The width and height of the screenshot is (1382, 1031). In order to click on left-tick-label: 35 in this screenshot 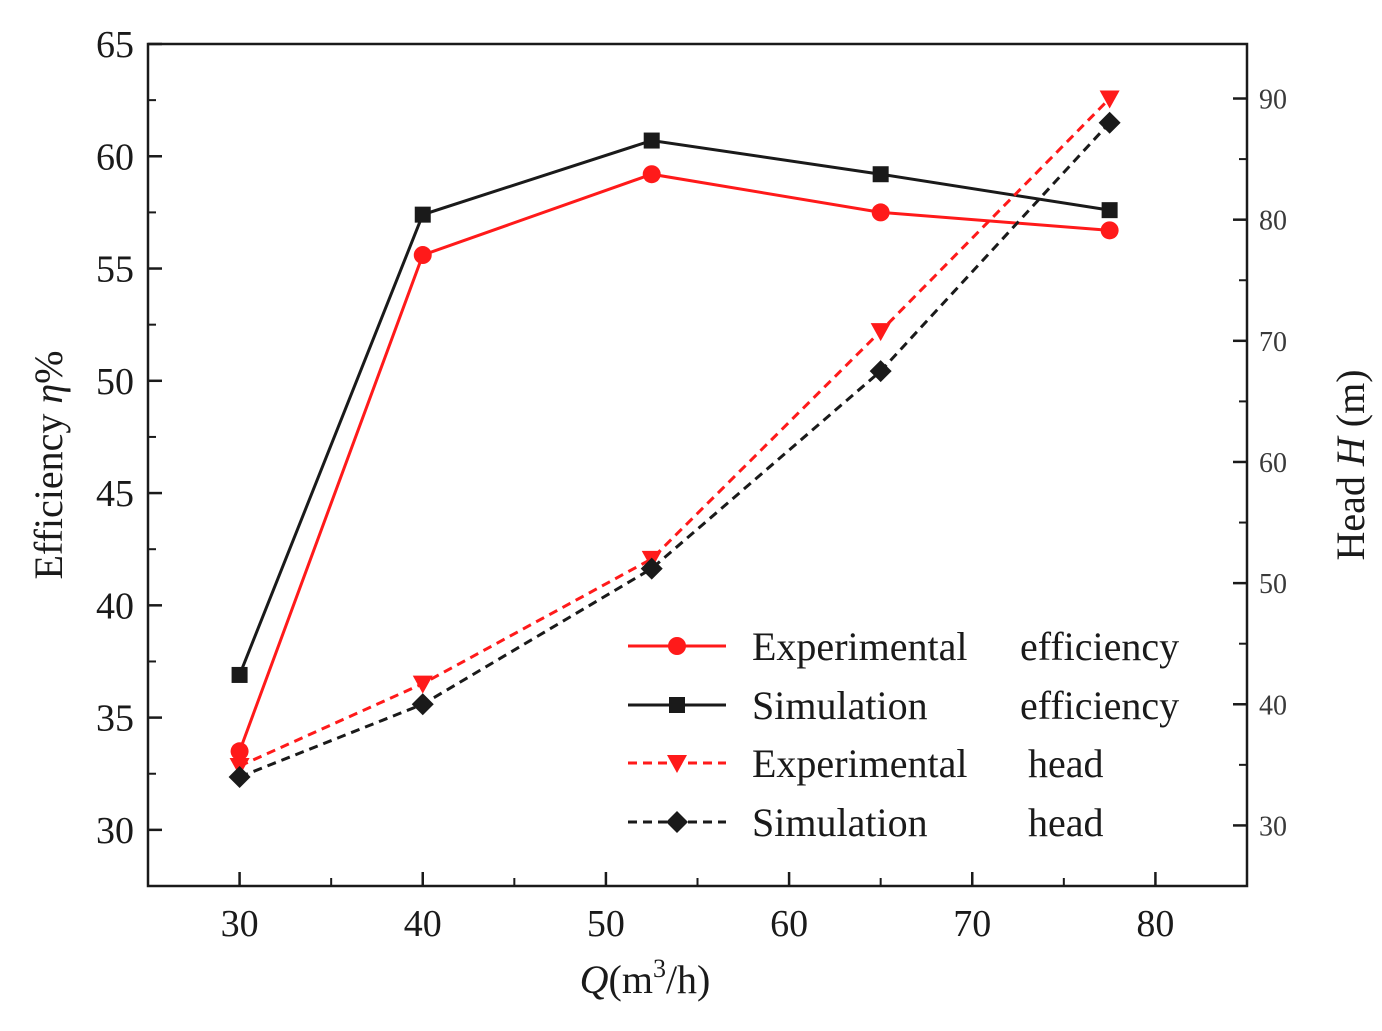, I will do `click(115, 719)`.